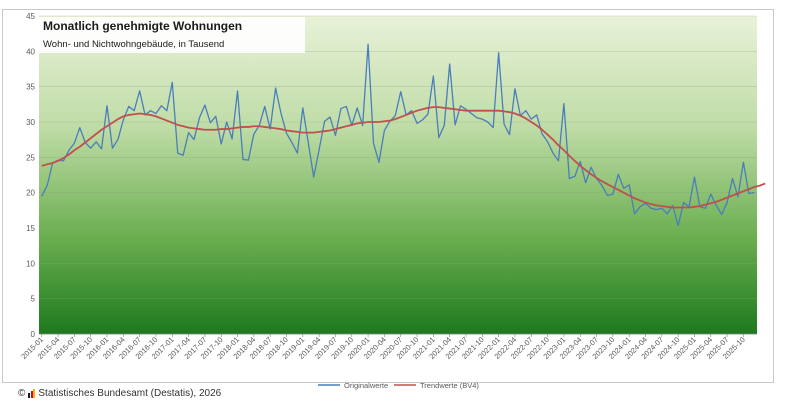 The width and height of the screenshot is (785, 408). Describe the element at coordinates (33, 334) in the screenshot. I see `y-tick-label: 0` at that location.